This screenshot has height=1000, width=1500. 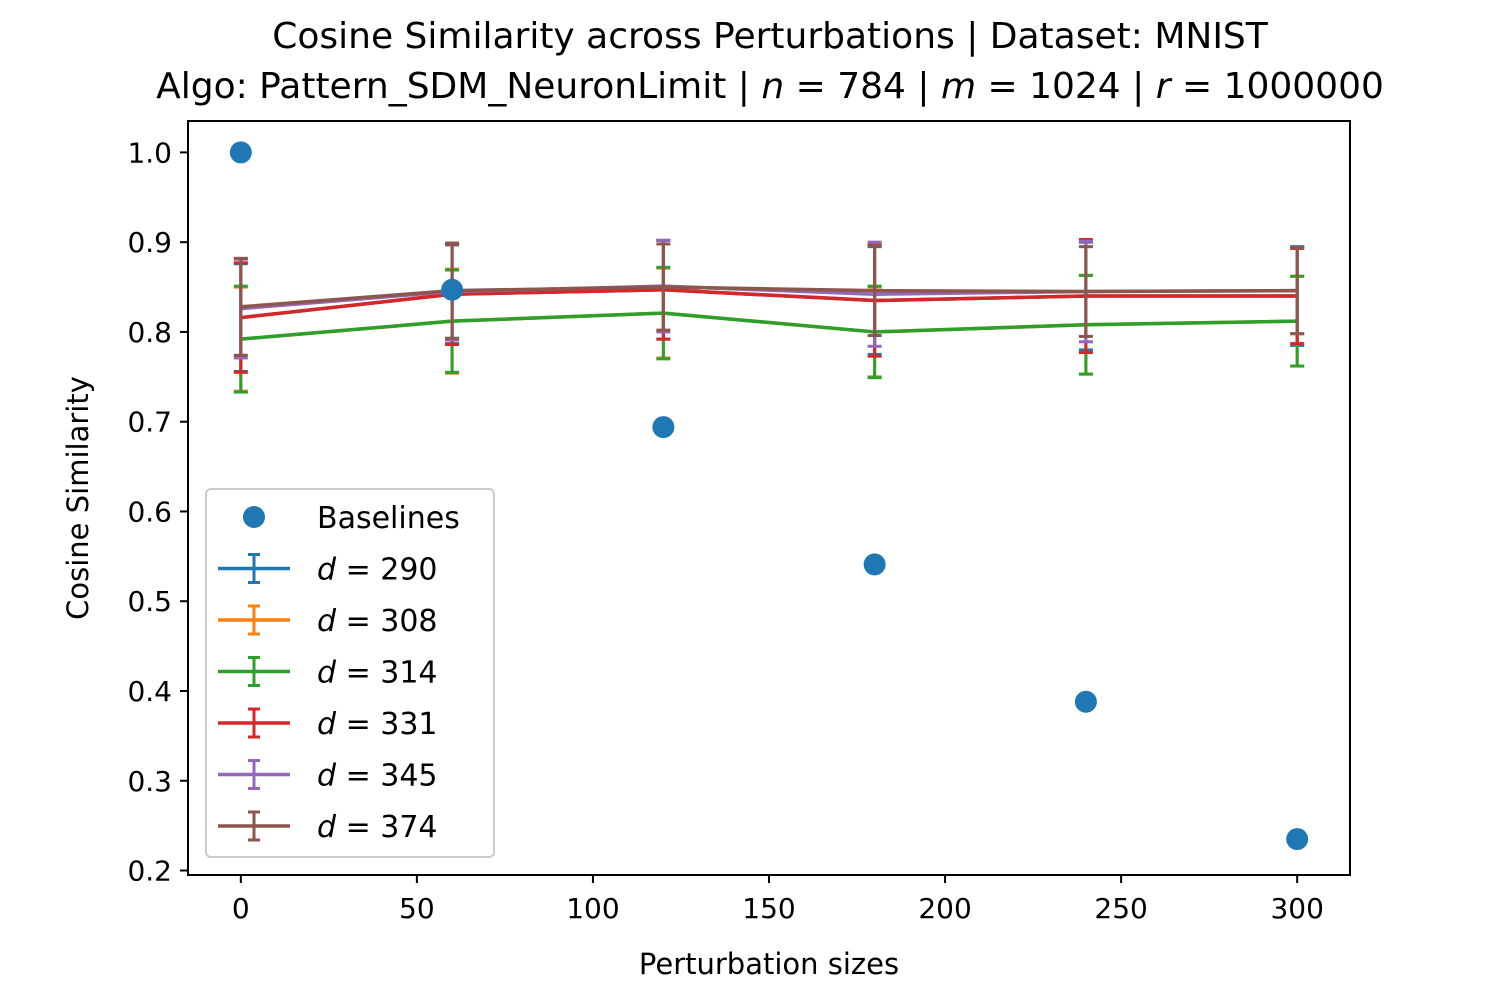 I want to click on y-tick-label: 0.5, so click(x=149, y=601).